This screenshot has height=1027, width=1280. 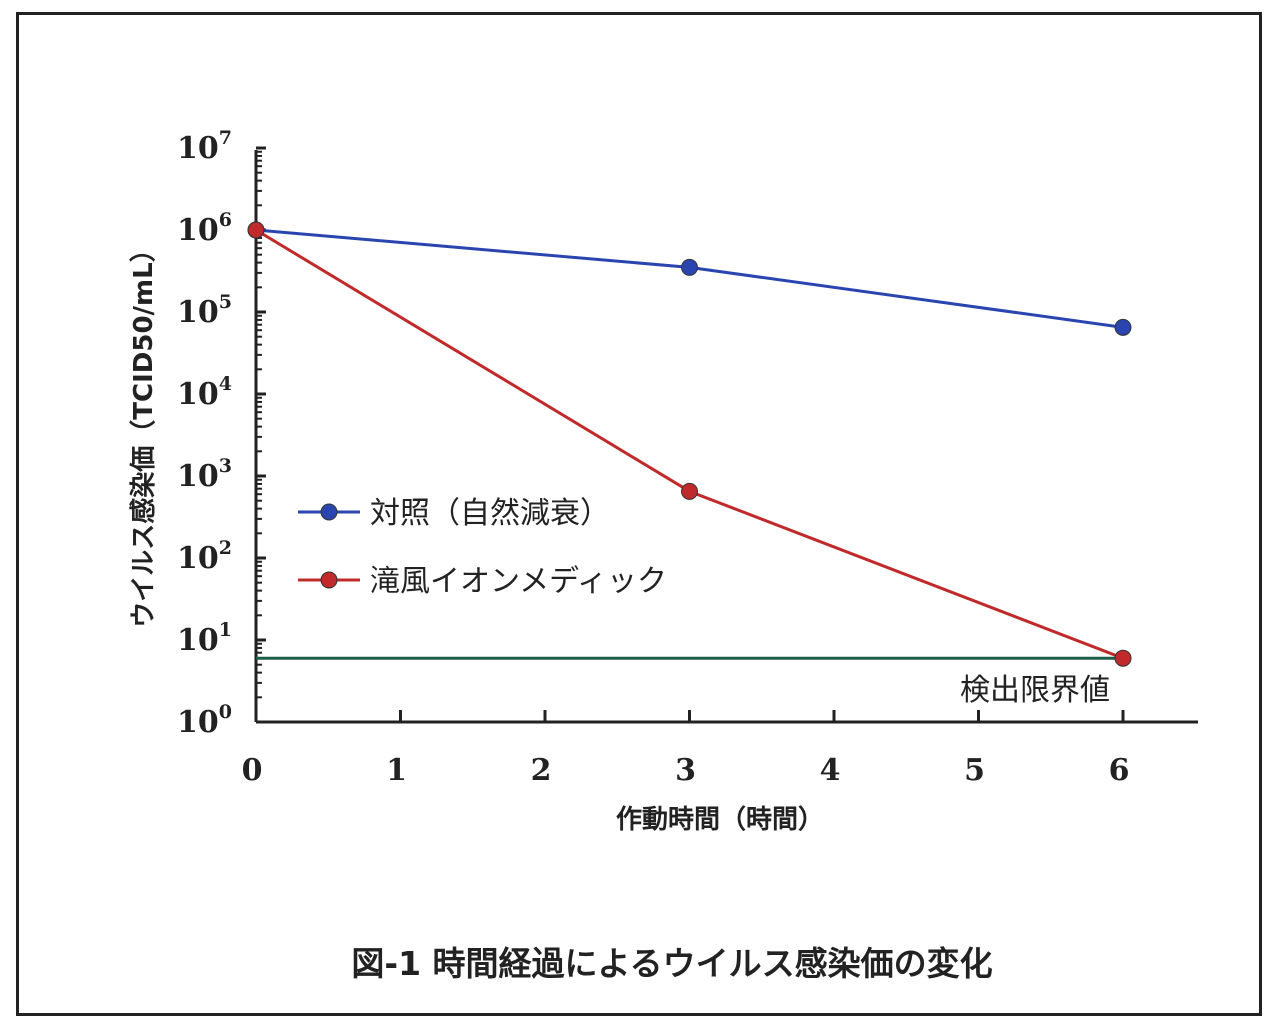 What do you see at coordinates (974, 770) in the screenshot?
I see `x-tick-label: 5` at bounding box center [974, 770].